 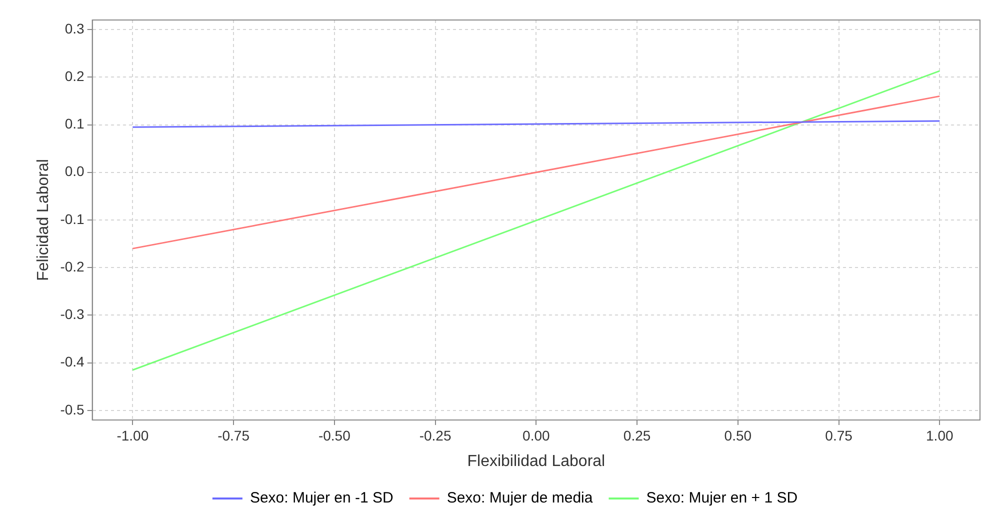 What do you see at coordinates (72, 314) in the screenshot?
I see `y-tick-label: -0.3` at bounding box center [72, 314].